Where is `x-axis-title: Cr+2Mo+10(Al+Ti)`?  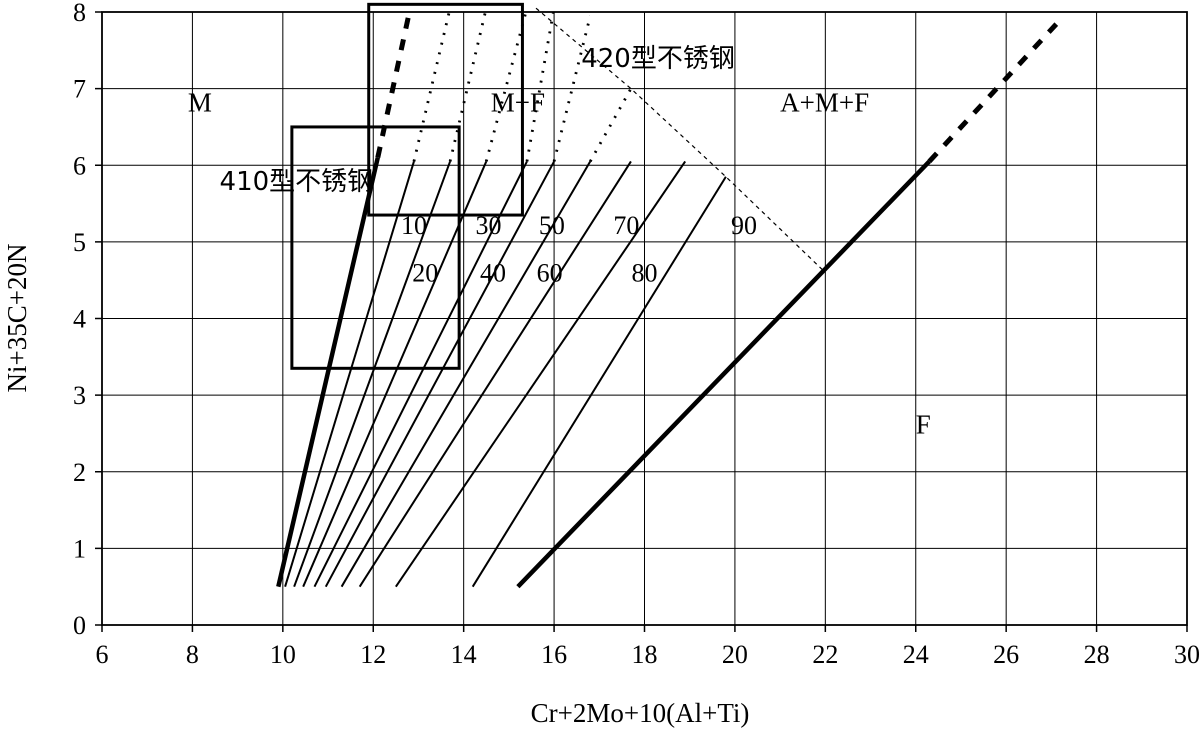 x-axis-title: Cr+2Mo+10(Al+Ti) is located at coordinates (640, 713).